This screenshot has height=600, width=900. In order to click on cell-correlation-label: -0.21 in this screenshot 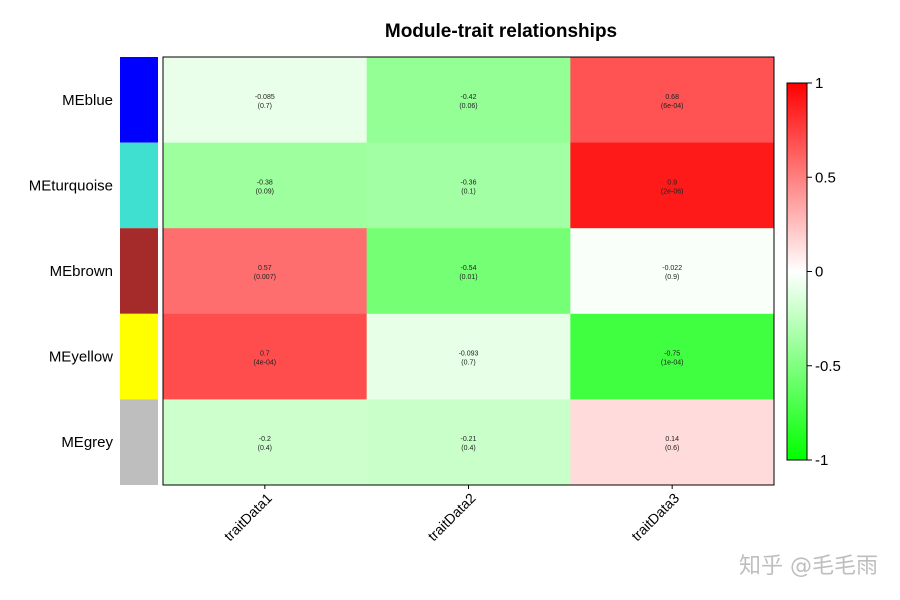, I will do `click(469, 439)`.